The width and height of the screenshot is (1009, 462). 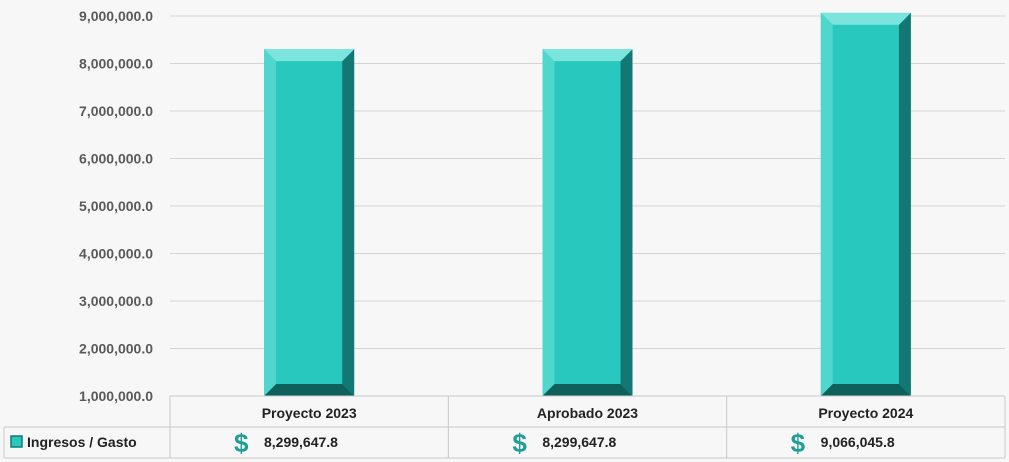 I want to click on category-label: Proyecto 2023, so click(x=309, y=413).